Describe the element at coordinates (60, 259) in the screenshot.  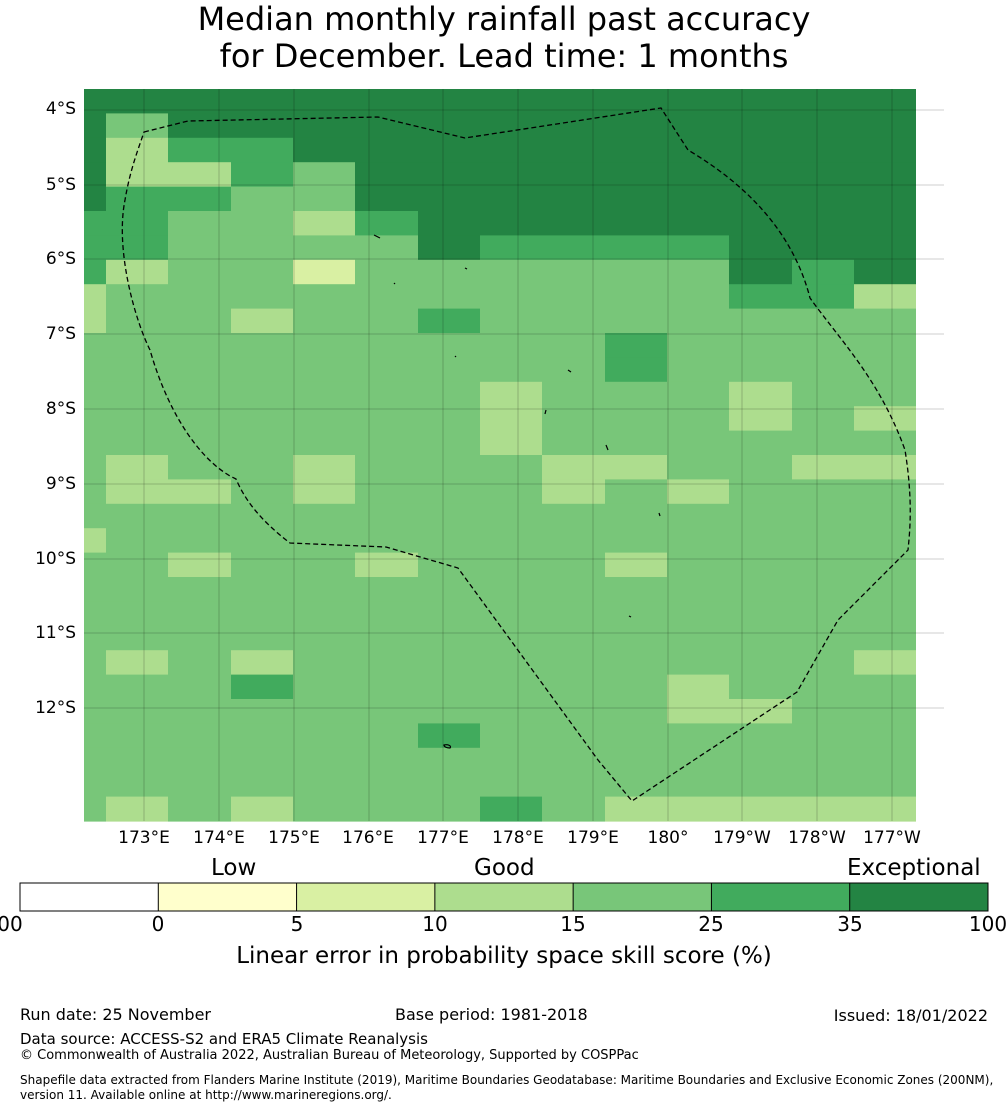
I see `lat-label-6s: 6°S` at that location.